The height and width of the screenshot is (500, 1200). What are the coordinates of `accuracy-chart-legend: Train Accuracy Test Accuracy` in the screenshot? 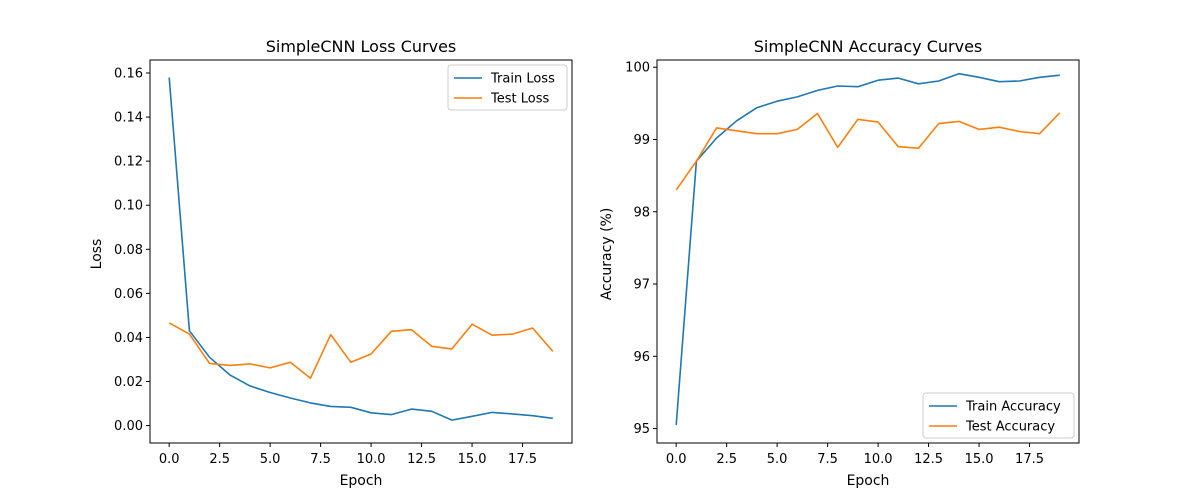 It's located at (998, 415).